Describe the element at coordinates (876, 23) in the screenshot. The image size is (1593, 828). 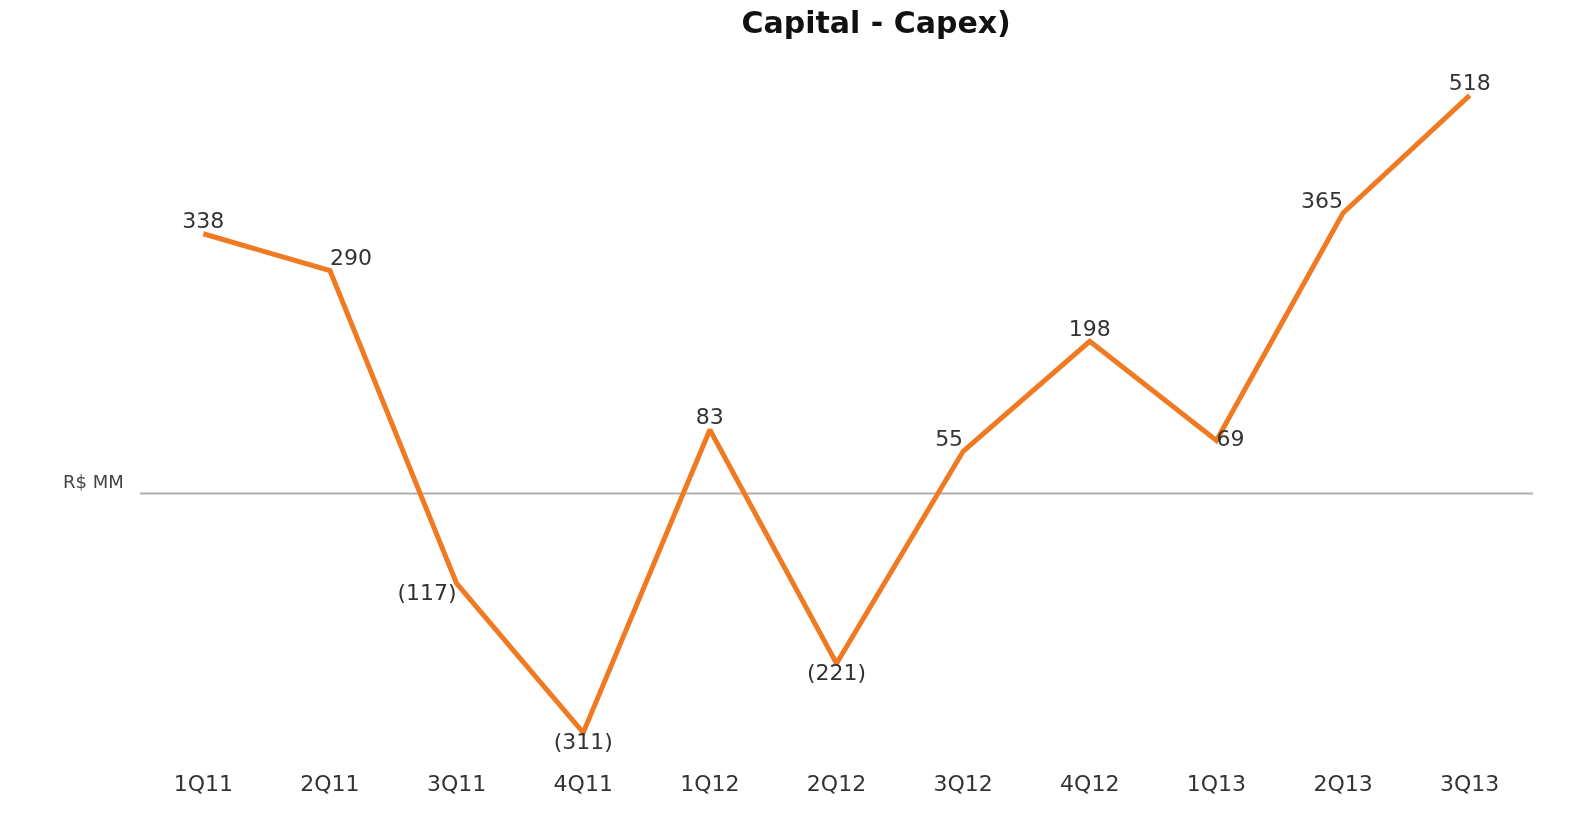
I see `chart-title: Capital - Capex)` at that location.